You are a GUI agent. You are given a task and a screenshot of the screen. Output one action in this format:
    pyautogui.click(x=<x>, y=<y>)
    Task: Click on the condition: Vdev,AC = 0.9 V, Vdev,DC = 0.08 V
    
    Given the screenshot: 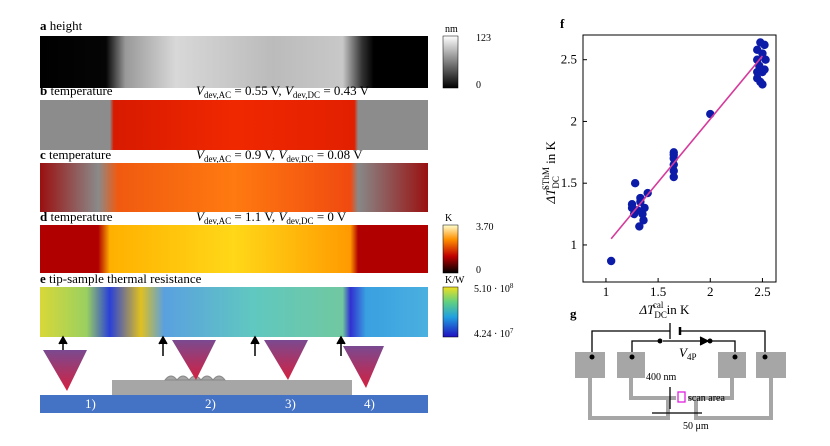 What is the action you would take?
    pyautogui.click(x=279, y=155)
    